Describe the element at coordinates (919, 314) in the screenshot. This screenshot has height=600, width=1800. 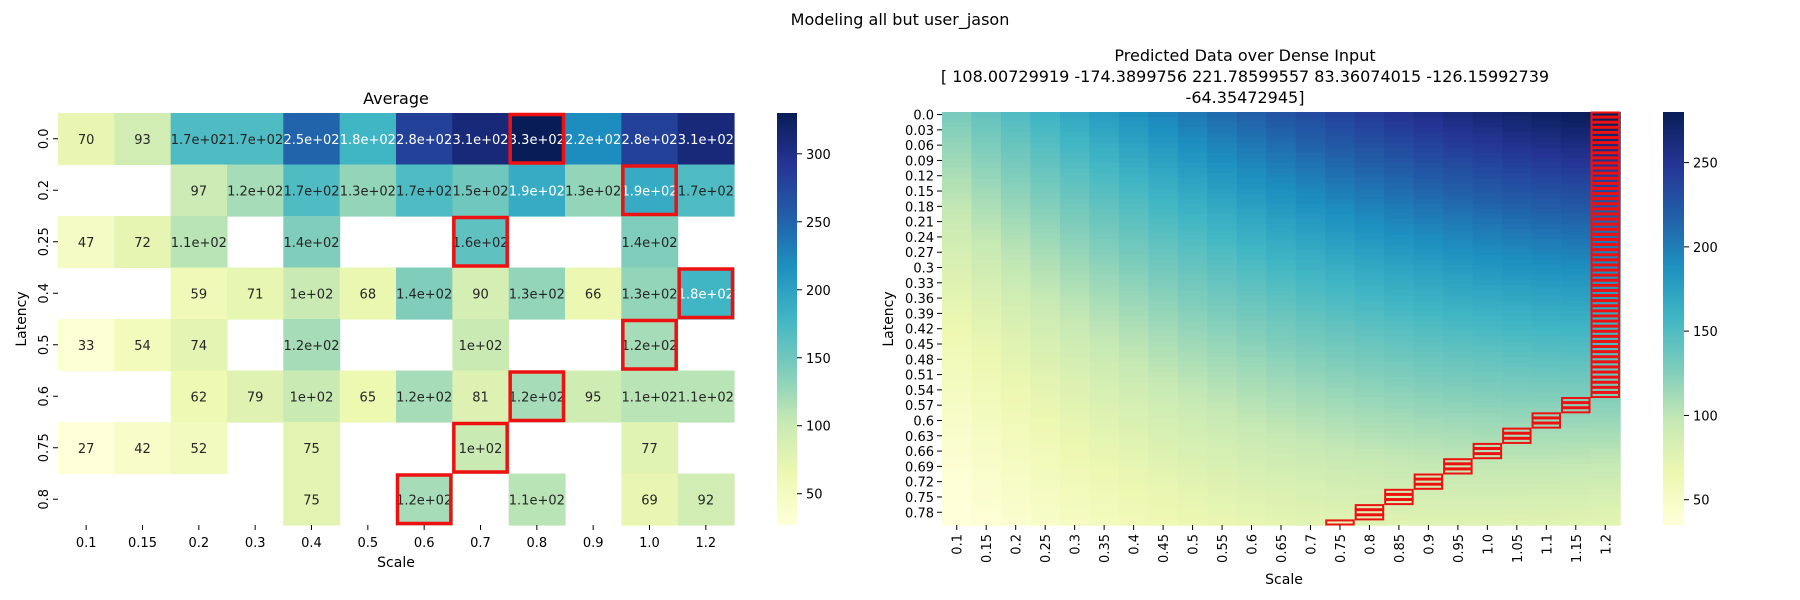
I see `y-tick-label: 0.39` at that location.